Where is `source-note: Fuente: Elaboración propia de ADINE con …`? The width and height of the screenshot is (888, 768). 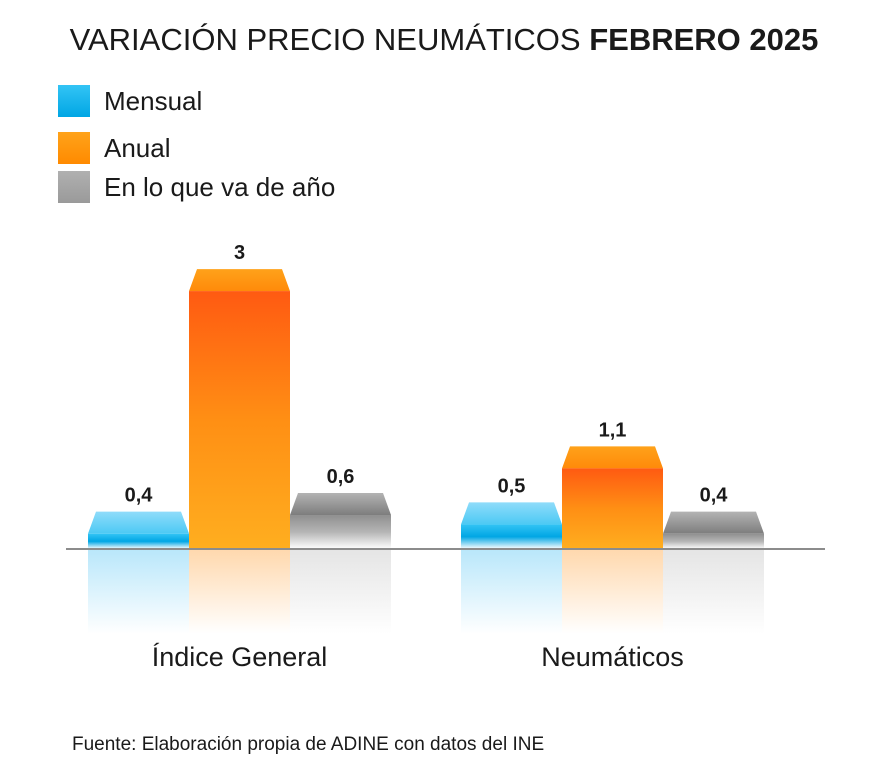
source-note: Fuente: Elaboración propia de ADINE con … is located at coordinates (308, 744).